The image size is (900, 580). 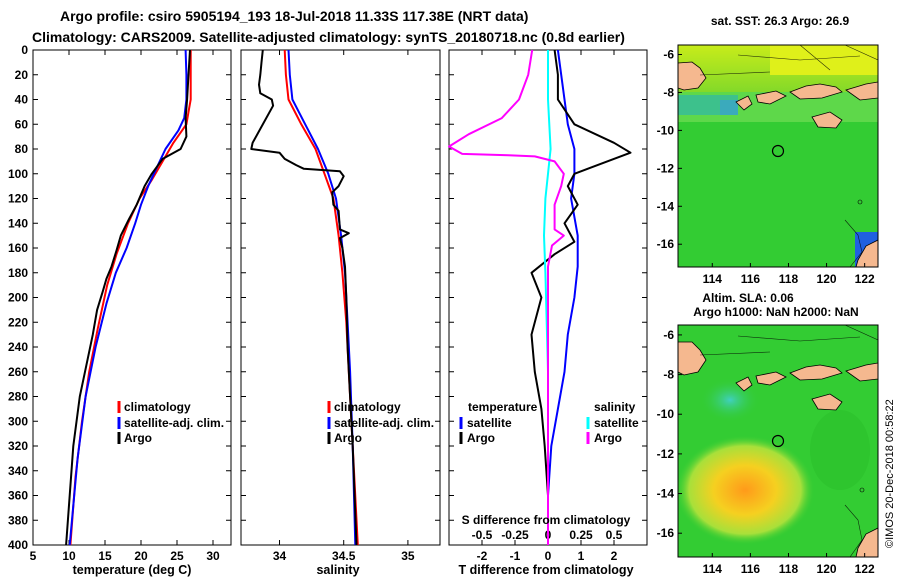 What do you see at coordinates (141, 556) in the screenshot?
I see `temperature-xtick-label: 20` at bounding box center [141, 556].